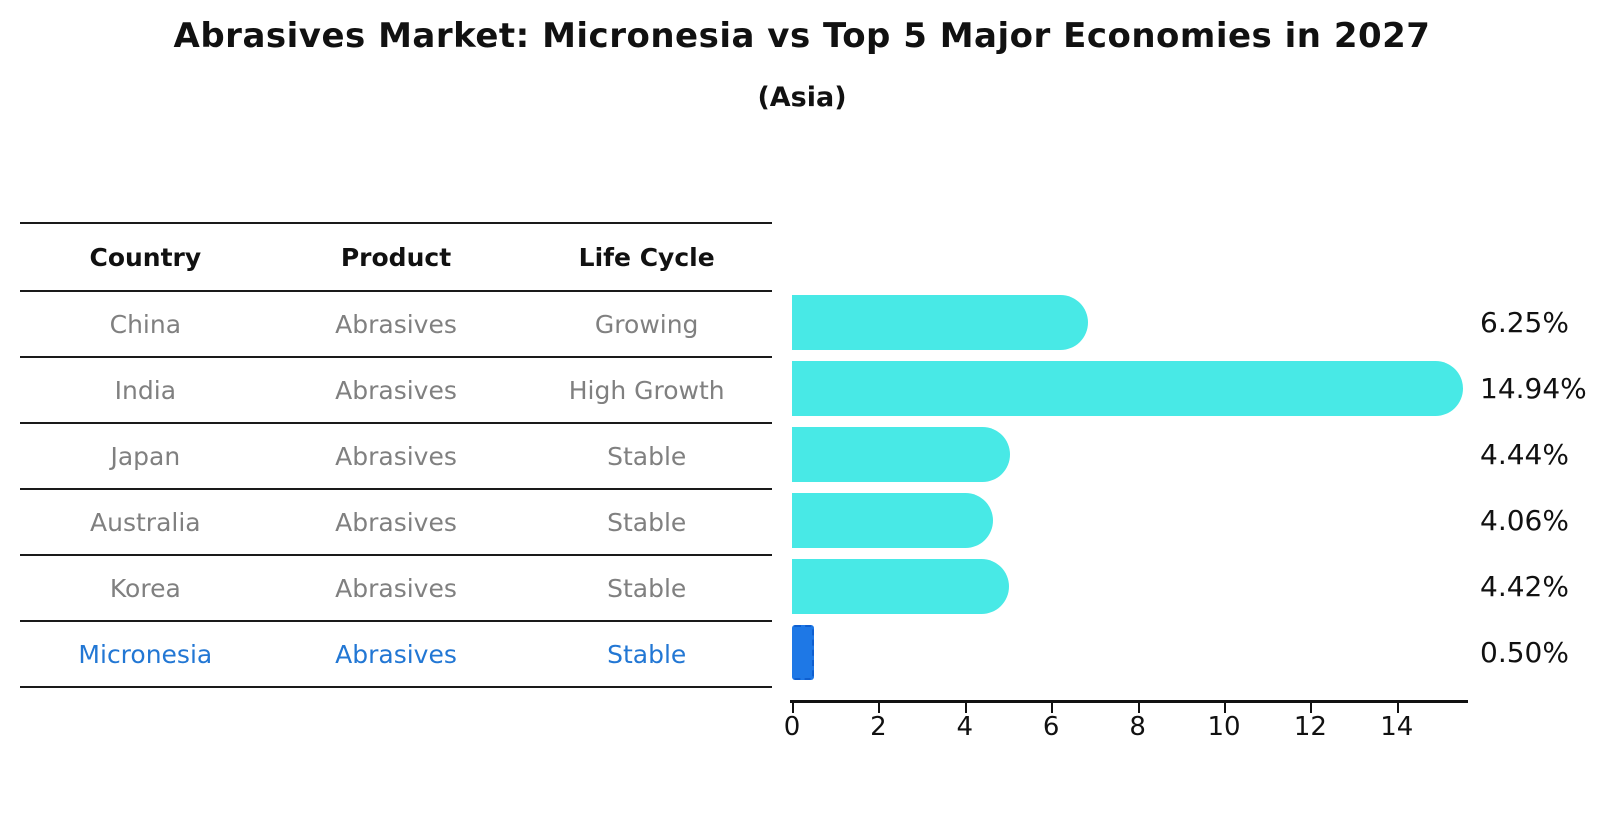  What do you see at coordinates (792, 727) in the screenshot?
I see `x-tick-label-0: 0` at bounding box center [792, 727].